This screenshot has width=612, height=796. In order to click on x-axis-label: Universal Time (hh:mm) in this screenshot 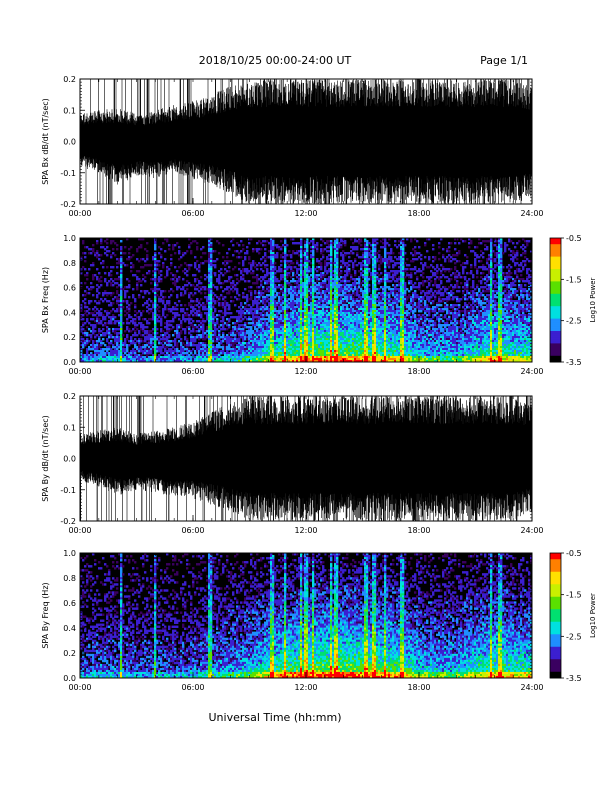, I will do `click(275, 717)`.